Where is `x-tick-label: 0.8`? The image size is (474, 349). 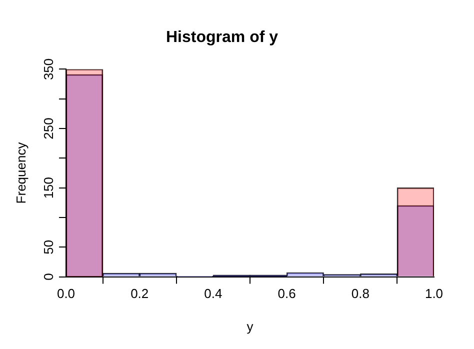
x-tick-label: 0.8 is located at coordinates (360, 294).